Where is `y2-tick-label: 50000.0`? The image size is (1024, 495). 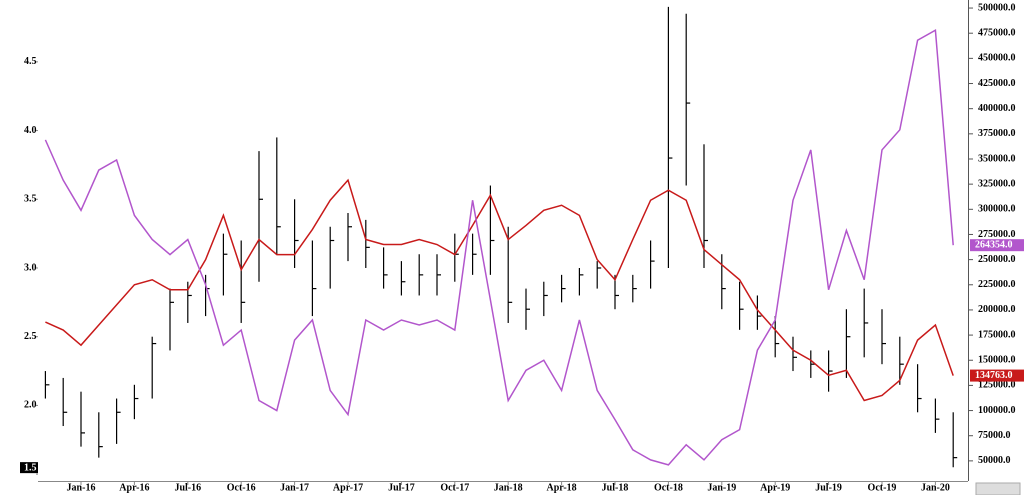
y2-tick-label: 50000.0 is located at coordinates (994, 460).